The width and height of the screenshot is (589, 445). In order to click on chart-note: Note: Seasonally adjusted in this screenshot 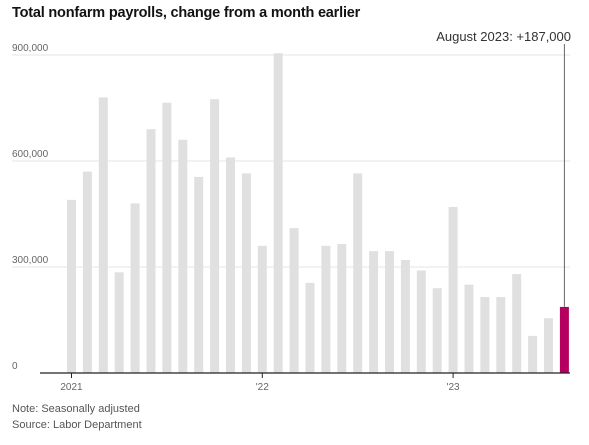, I will do `click(76, 409)`.